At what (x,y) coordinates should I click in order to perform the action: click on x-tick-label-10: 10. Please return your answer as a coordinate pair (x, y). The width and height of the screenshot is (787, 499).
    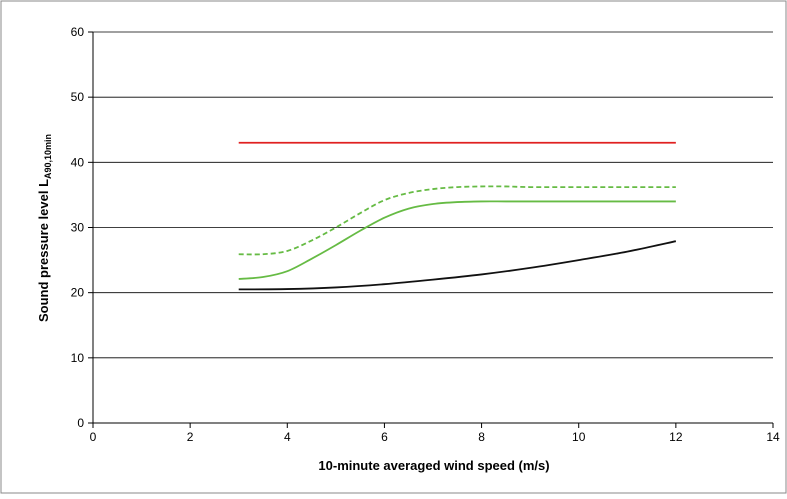
    Looking at the image, I should click on (579, 437).